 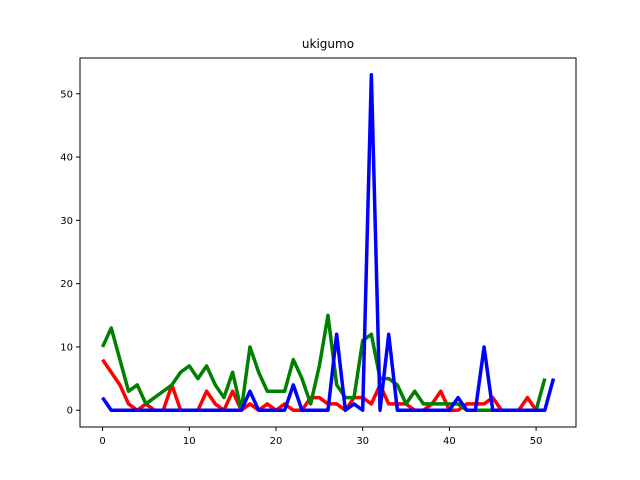 I want to click on chart-title: ukigumo, so click(x=328, y=44).